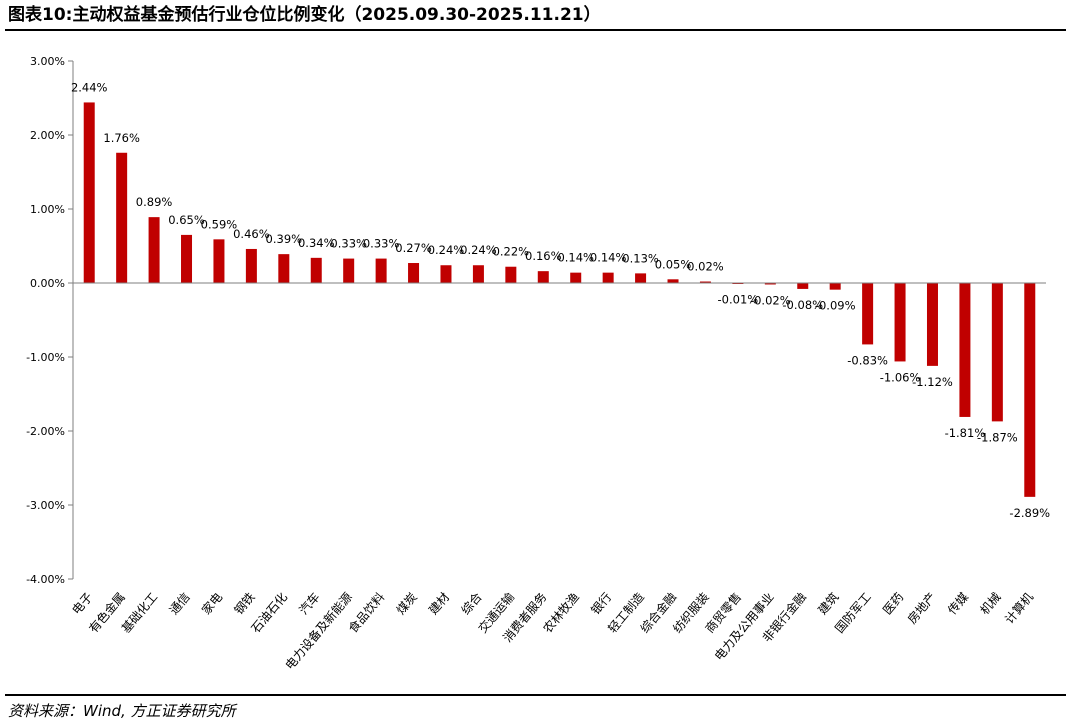 The image size is (1080, 728). Describe the element at coordinates (45, 357) in the screenshot. I see `y-tick-label: -1.00%` at that location.